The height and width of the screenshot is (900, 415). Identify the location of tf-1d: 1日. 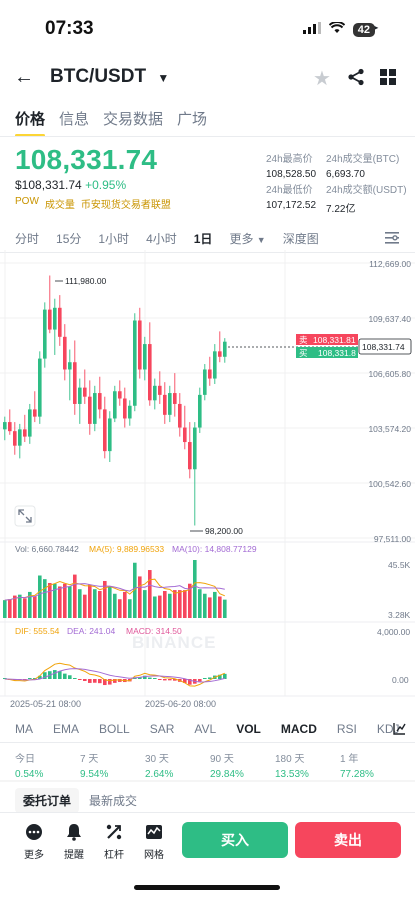
(203, 239).